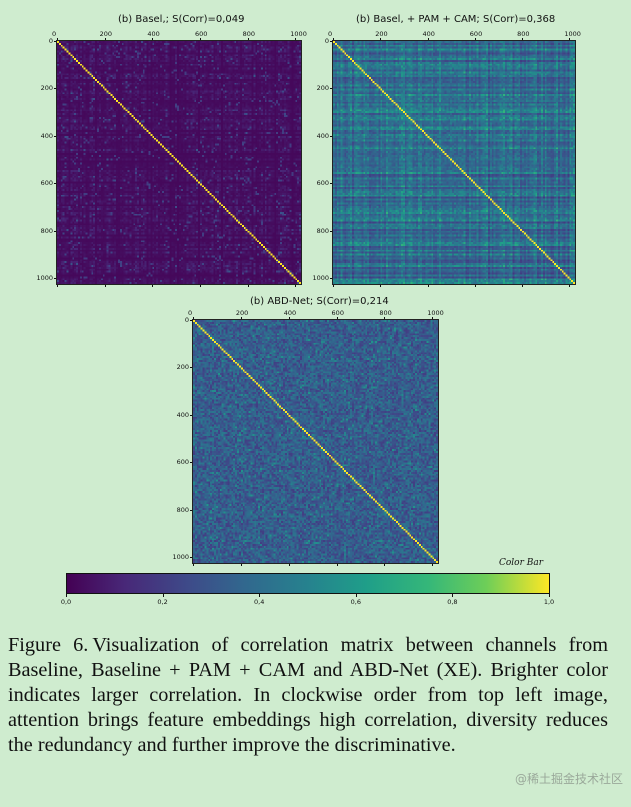  Describe the element at coordinates (456, 19) in the screenshot. I see `panel-title: (b) Basel, + PAM + CAM; S(Corr)=0,368` at that location.